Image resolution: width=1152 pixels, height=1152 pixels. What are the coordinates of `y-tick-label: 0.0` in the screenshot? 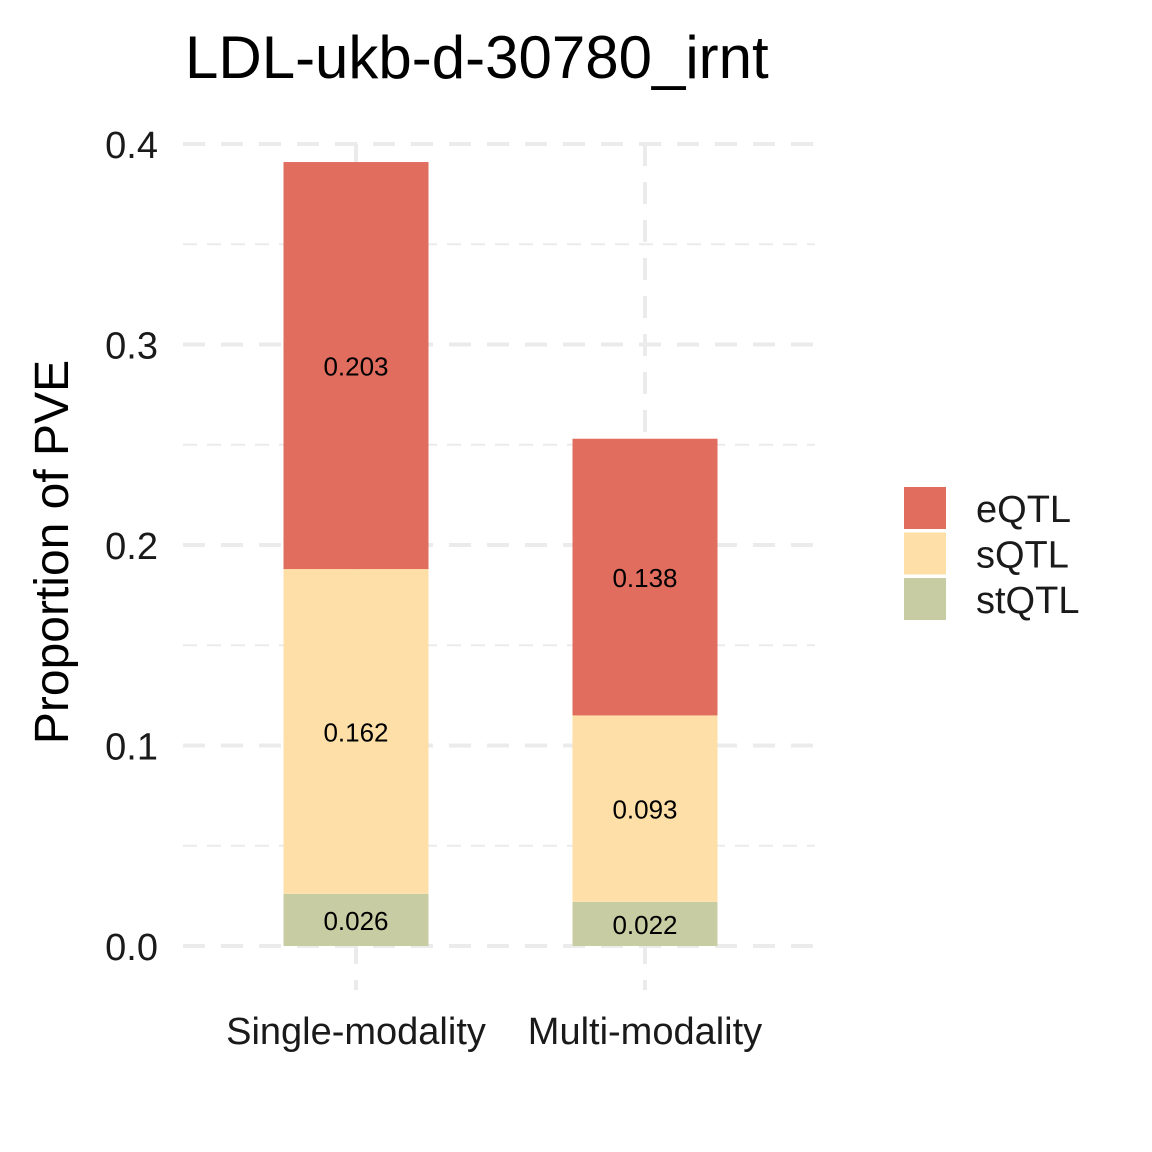 It's located at (131, 948).